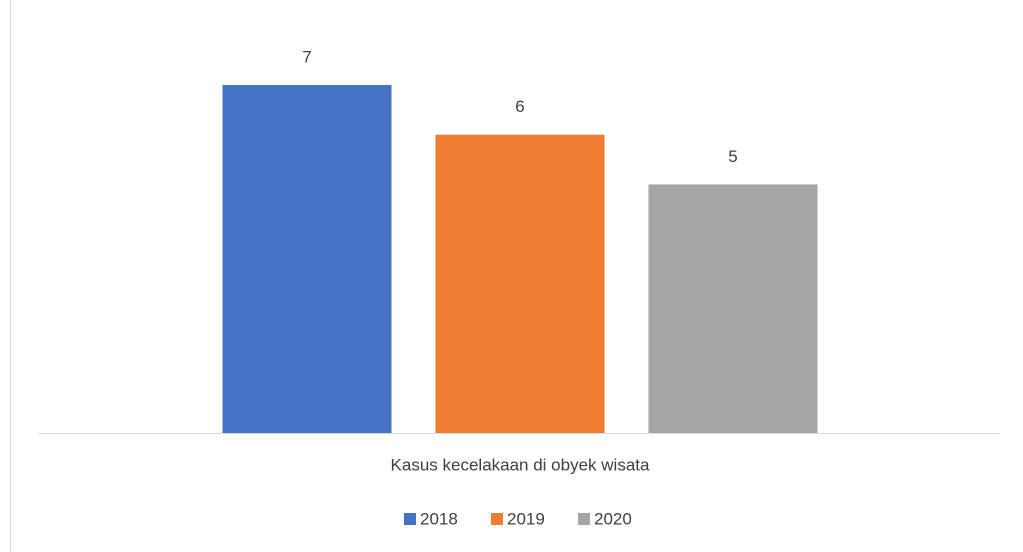 This screenshot has width=1023, height=552. I want to click on legend-label: 2019, so click(526, 518).